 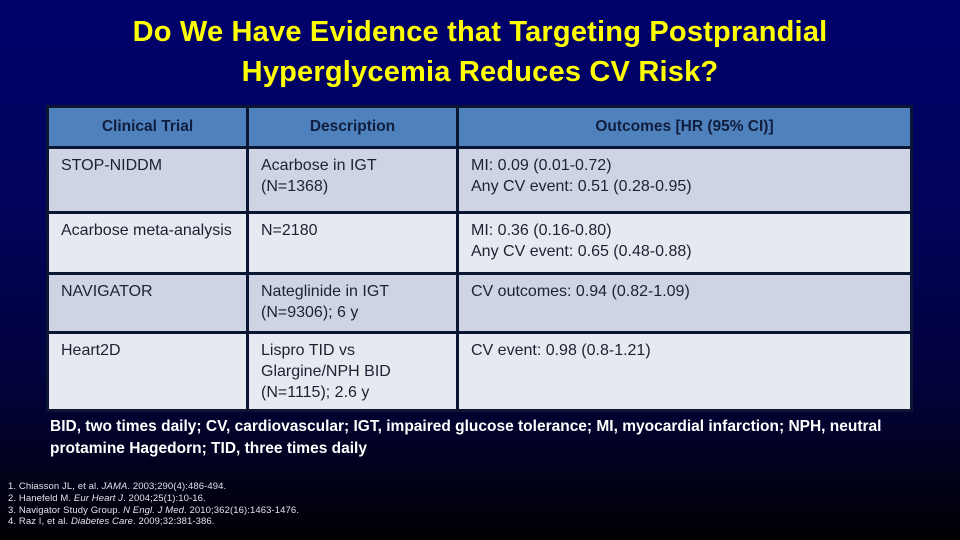 What do you see at coordinates (66, 510) in the screenshot?
I see `reference-text: 3. Navigator Study Group.` at bounding box center [66, 510].